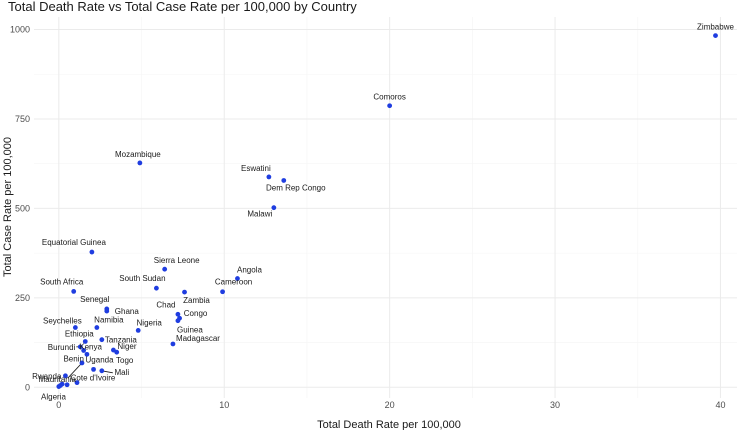 This screenshot has width=743, height=430. I want to click on data-label: Zimbabwe, so click(715, 27).